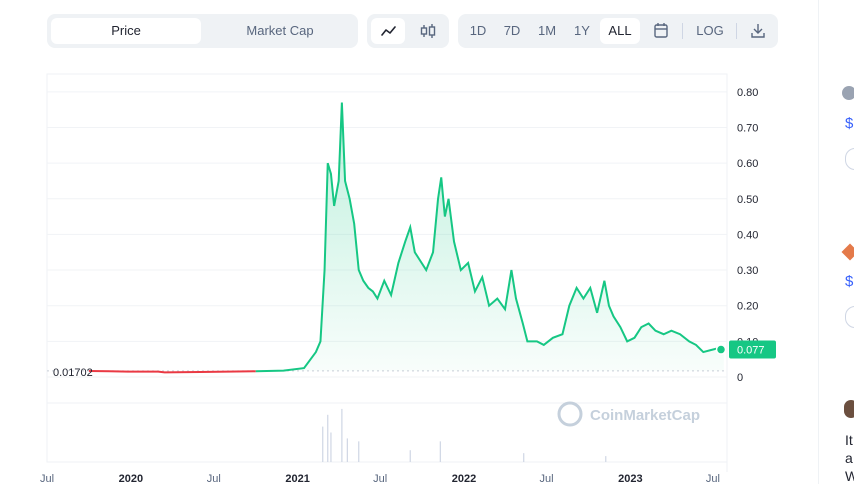 The width and height of the screenshot is (854, 484). What do you see at coordinates (747, 164) in the screenshot?
I see `y-tick-label: 0.60` at bounding box center [747, 164].